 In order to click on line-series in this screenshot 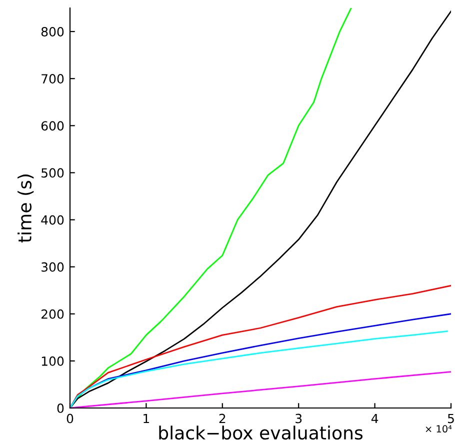, I will do `click(259, 369)`.